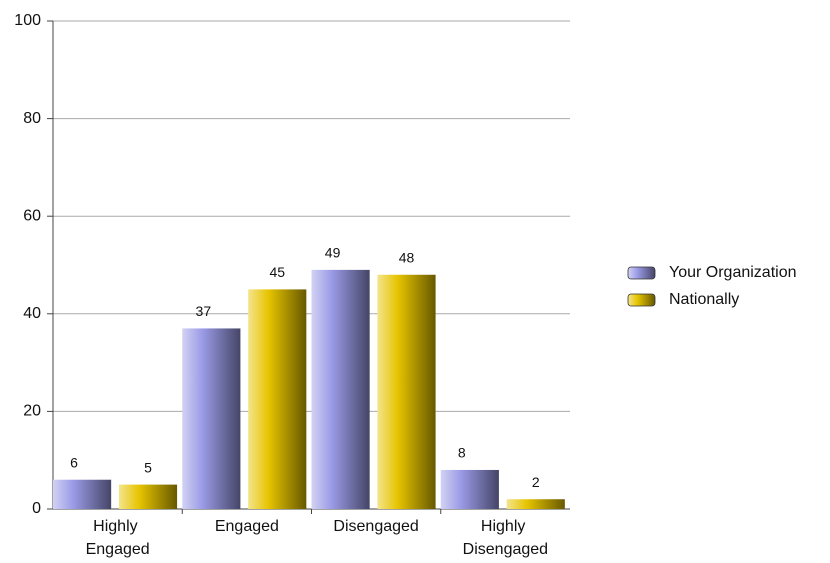  I want to click on value-label: 49, so click(333, 253).